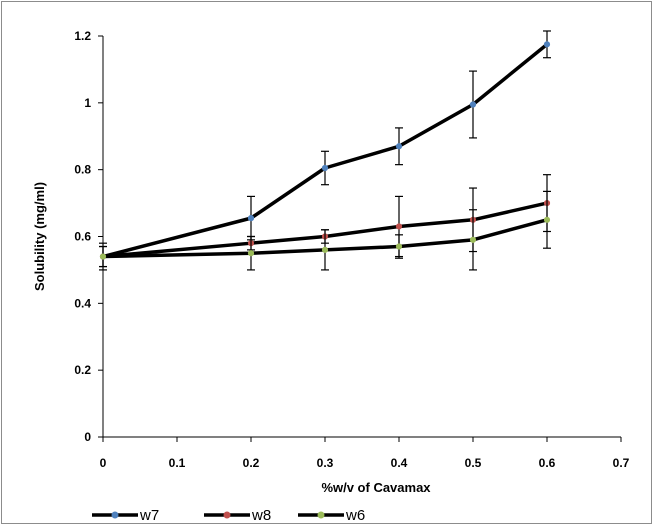 The image size is (653, 525). I want to click on legend-label: w8, so click(261, 515).